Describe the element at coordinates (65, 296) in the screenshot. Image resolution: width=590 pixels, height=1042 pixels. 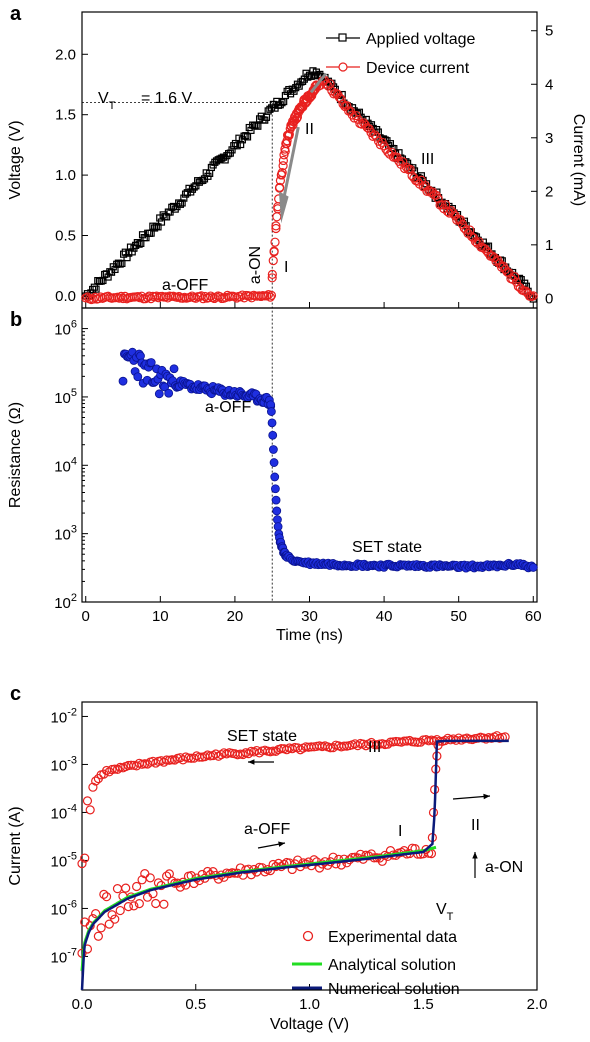
I see `panel-a-ytick-label: 0.0` at that location.